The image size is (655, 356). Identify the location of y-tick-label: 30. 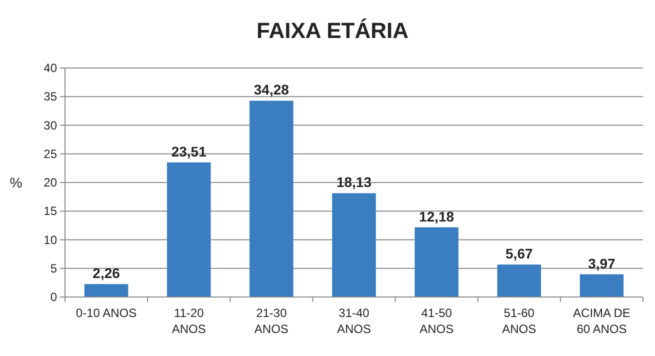
(51, 125).